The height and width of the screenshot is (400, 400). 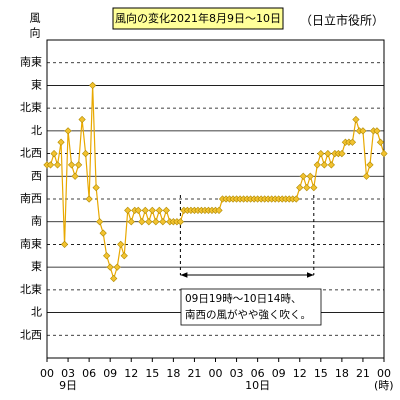 I want to click on title-box, so click(x=198, y=18).